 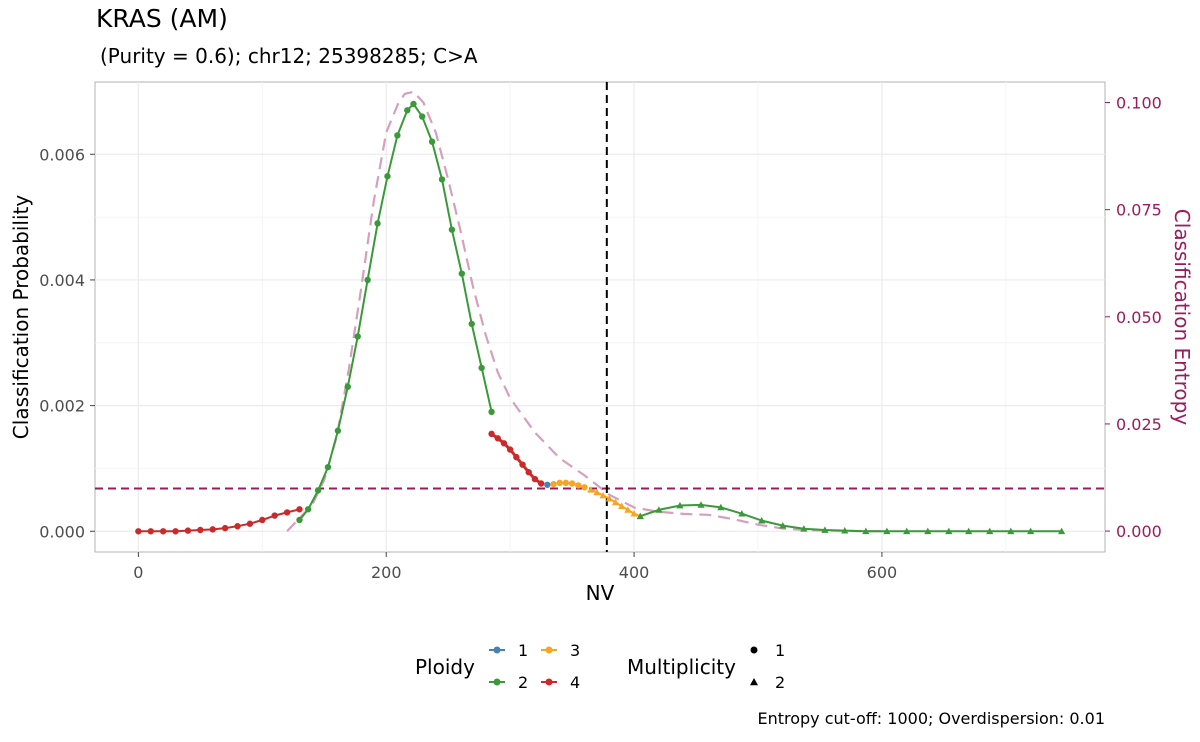 What do you see at coordinates (62, 154) in the screenshot?
I see `y-tick-label: 0.006` at bounding box center [62, 154].